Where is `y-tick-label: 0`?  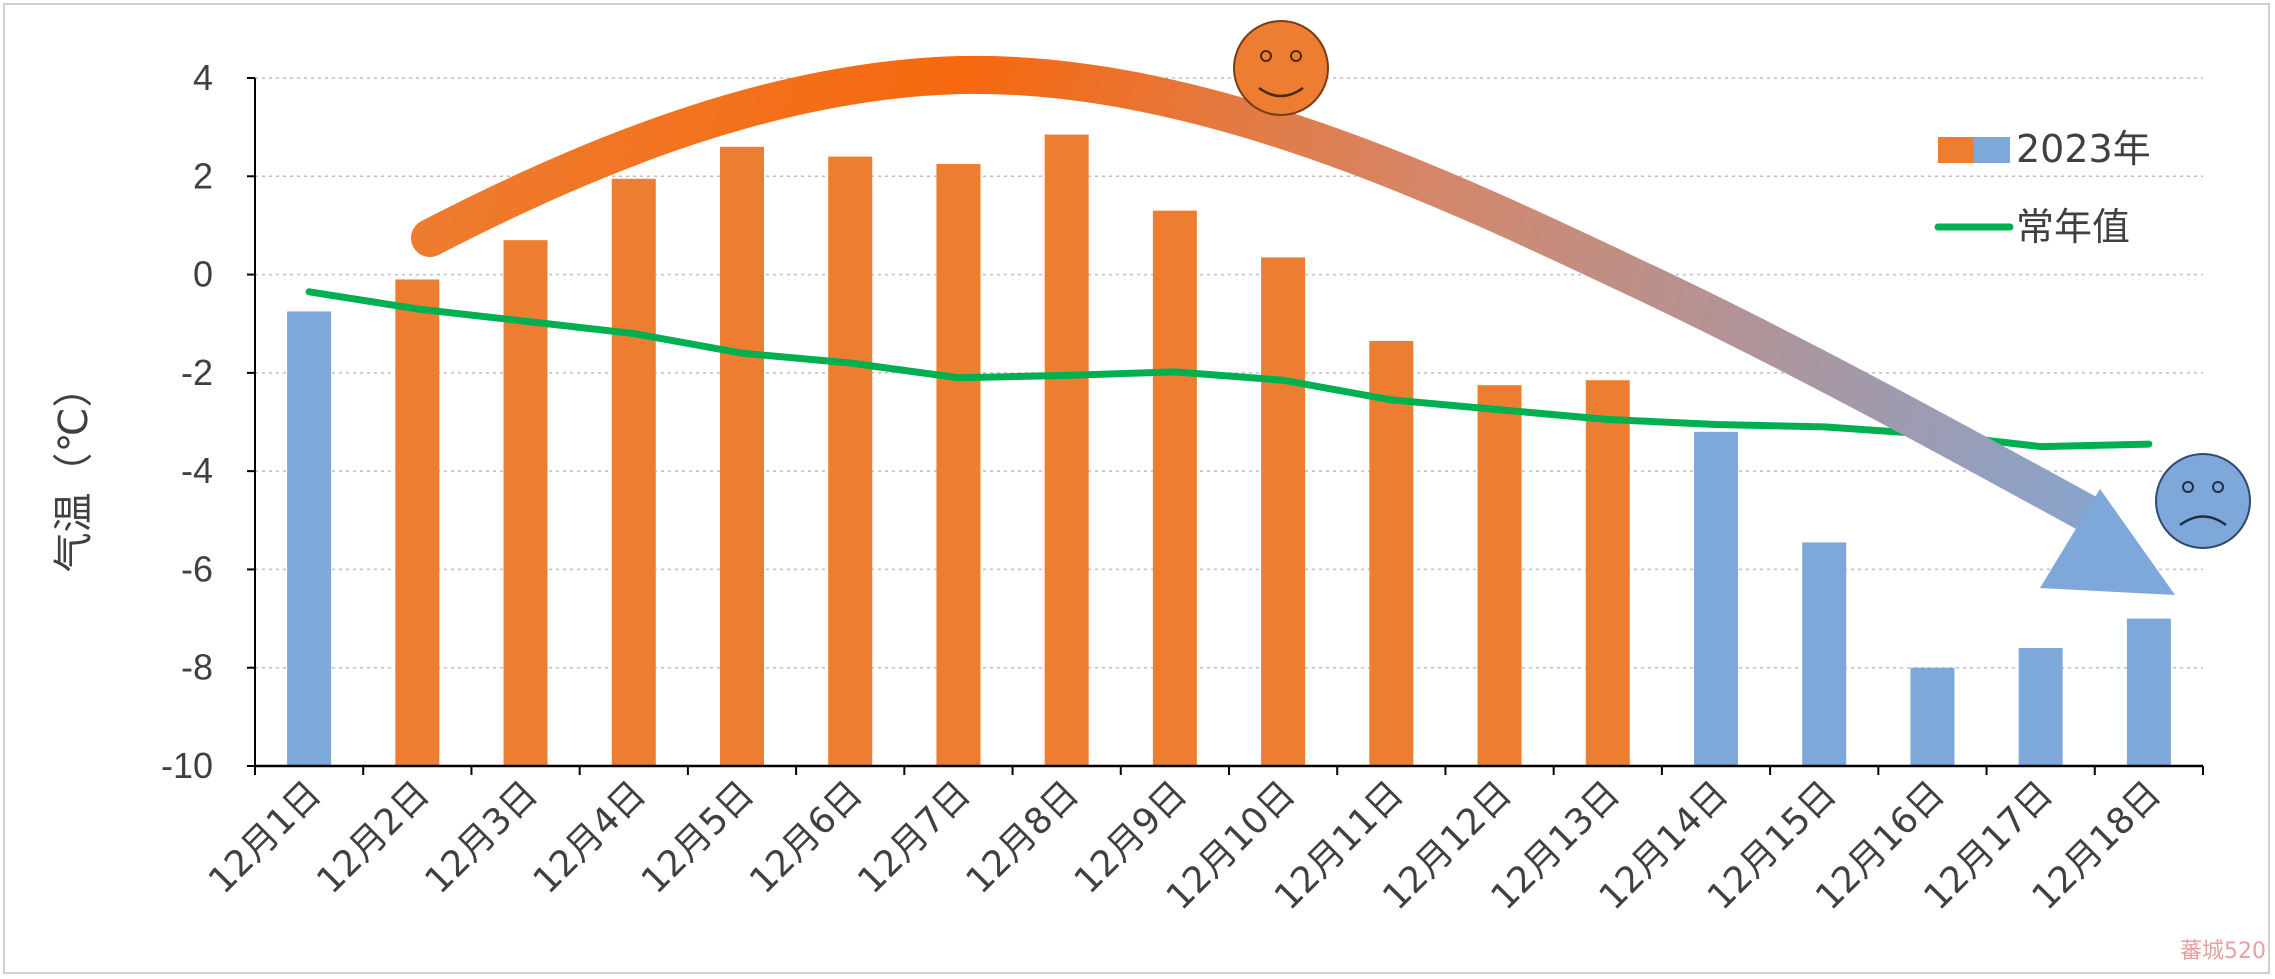
y-tick-label: 0 is located at coordinates (203, 274).